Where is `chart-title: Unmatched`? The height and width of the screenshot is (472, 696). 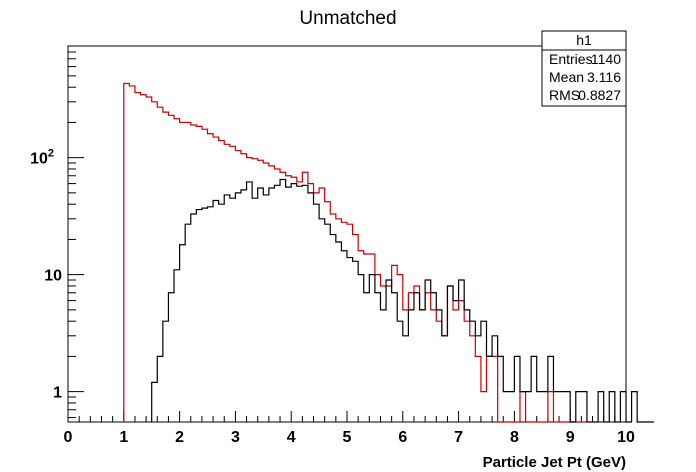 chart-title: Unmatched is located at coordinates (347, 18).